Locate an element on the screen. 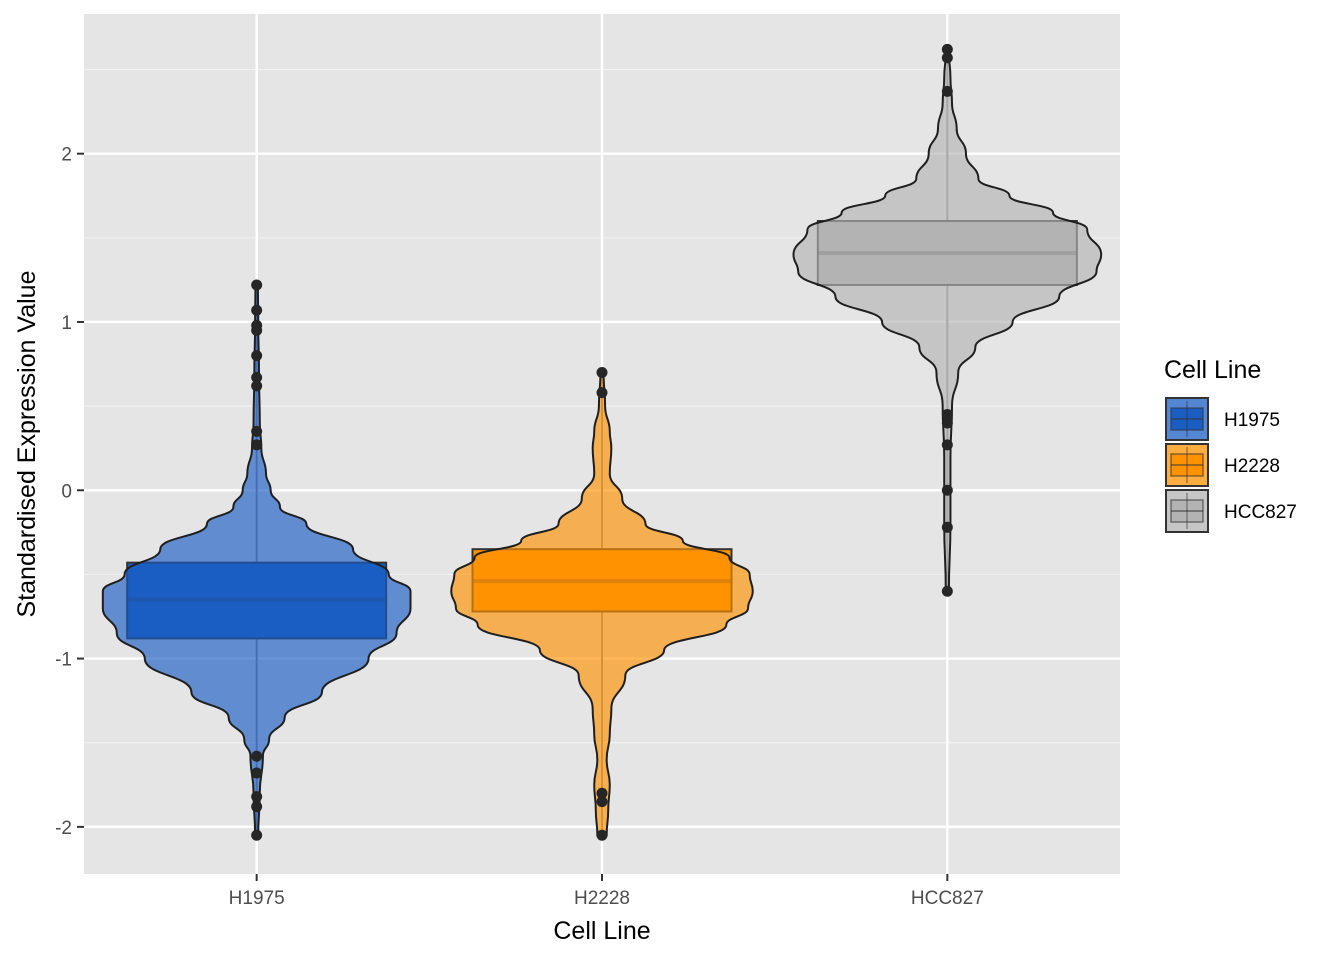 This screenshot has width=1344, height=960. legend-title: Cell Line is located at coordinates (1212, 370).